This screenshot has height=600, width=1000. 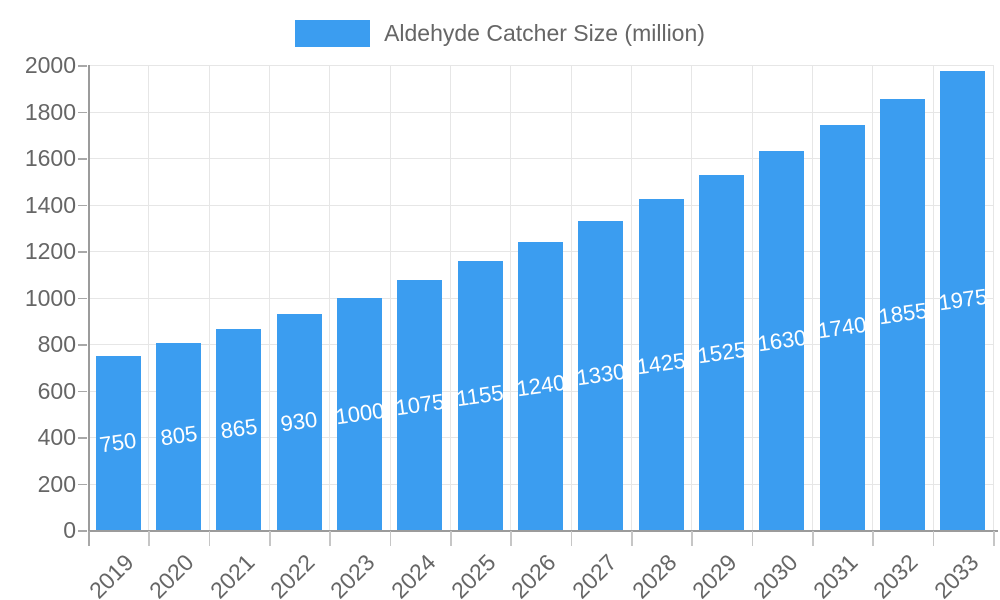 What do you see at coordinates (714, 574) in the screenshot?
I see `x-tick-label: 2029` at bounding box center [714, 574].